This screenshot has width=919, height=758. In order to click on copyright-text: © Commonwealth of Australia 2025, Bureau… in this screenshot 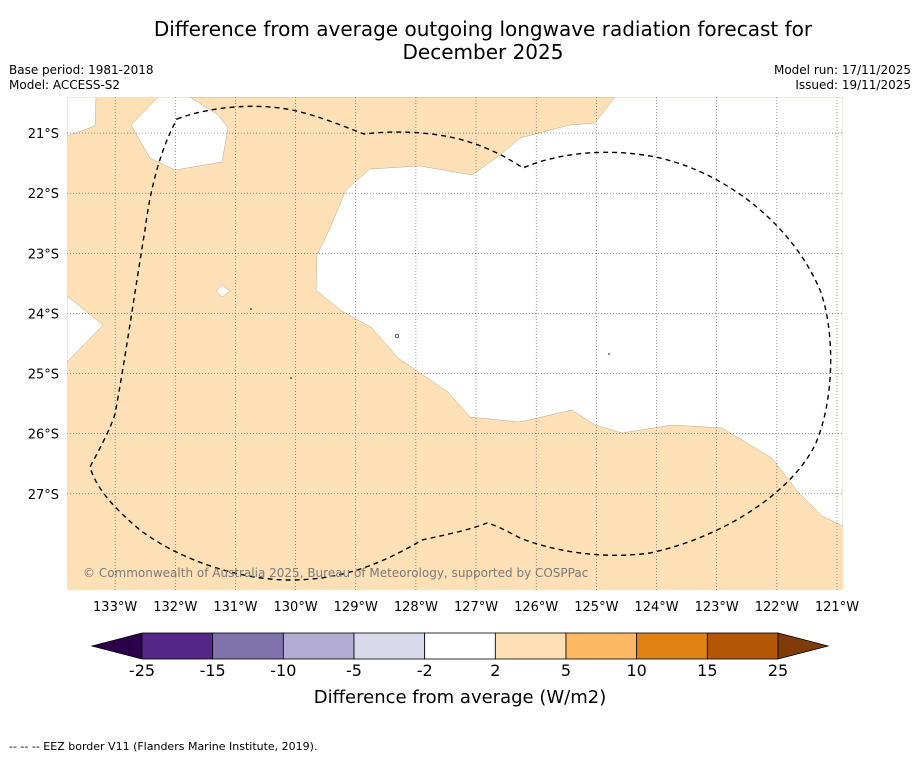, I will do `click(335, 573)`.